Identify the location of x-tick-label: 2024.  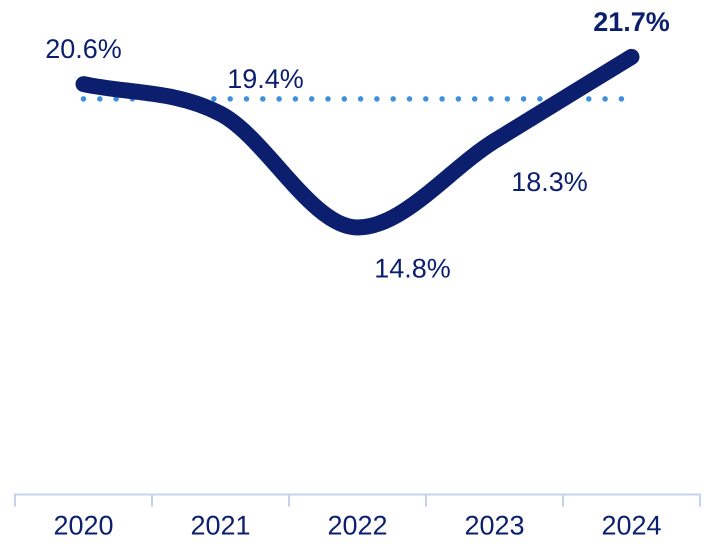
(631, 525).